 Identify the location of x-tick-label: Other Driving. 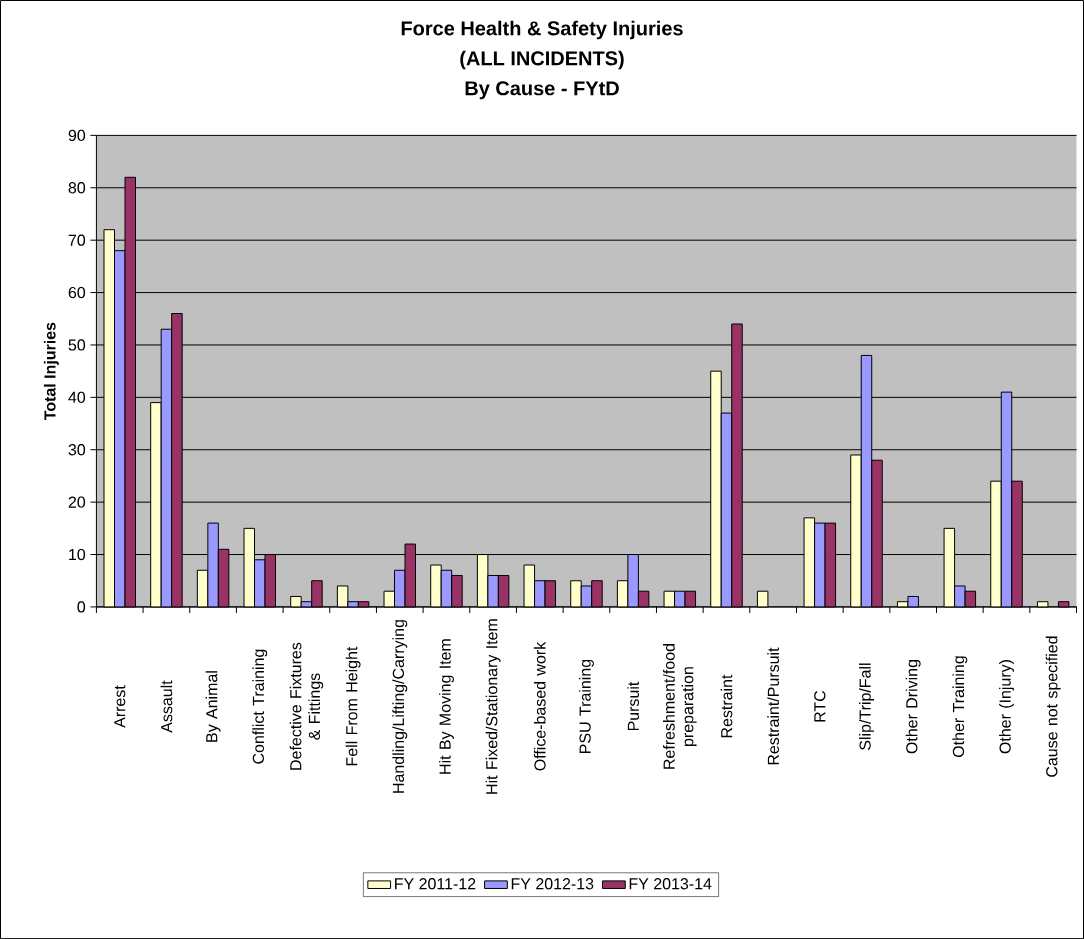
(913, 707).